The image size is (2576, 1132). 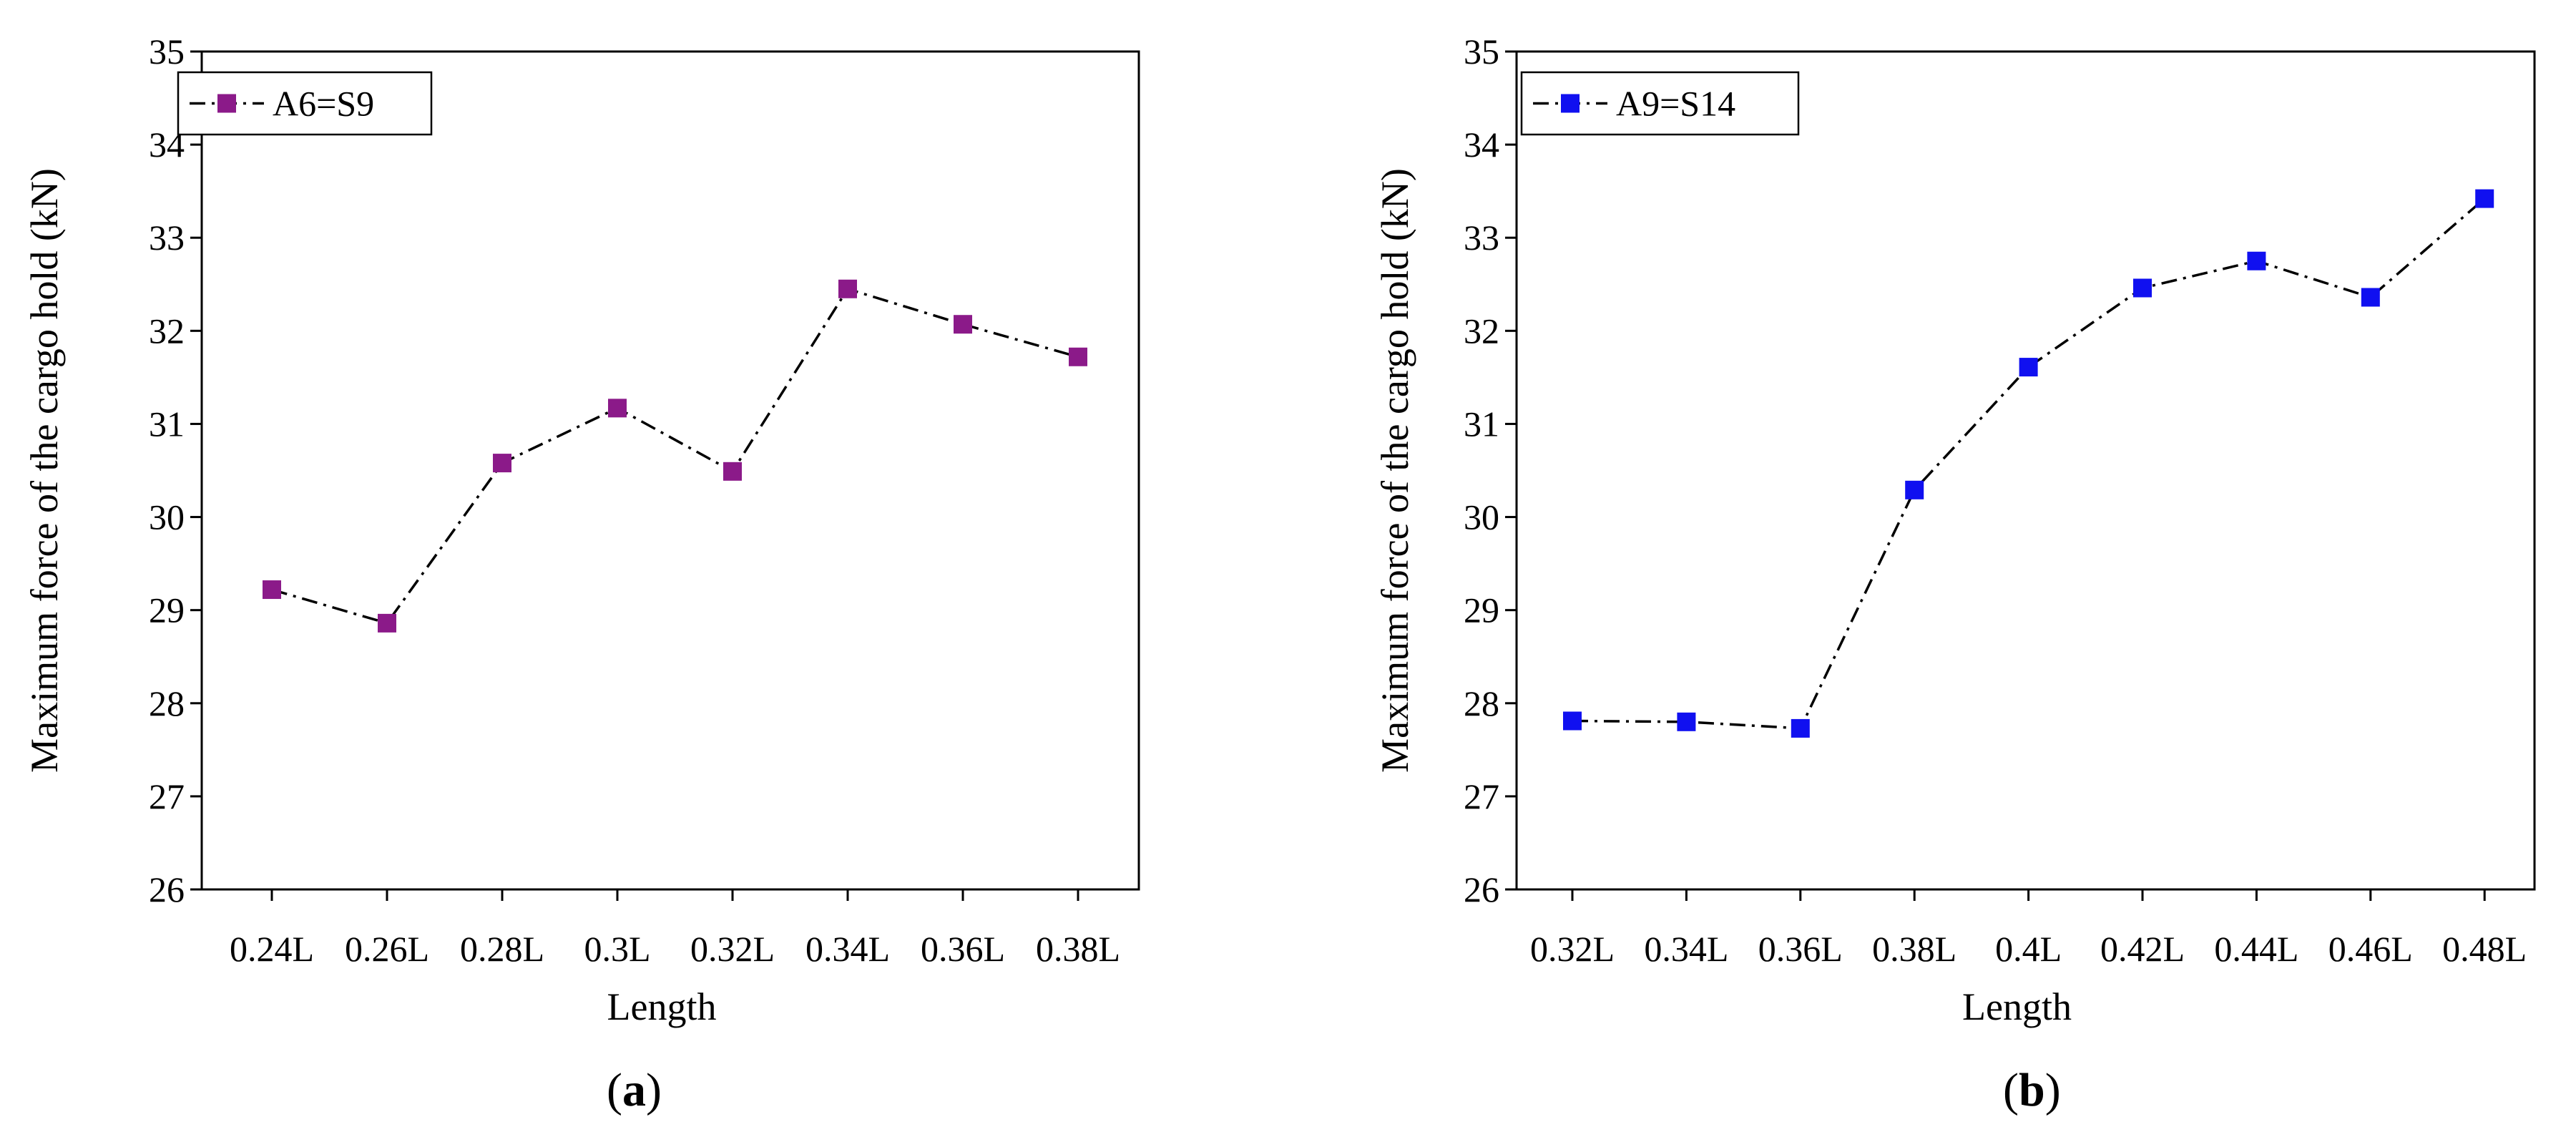 I want to click on x-tick-label: 0.44L, so click(x=2256, y=949).